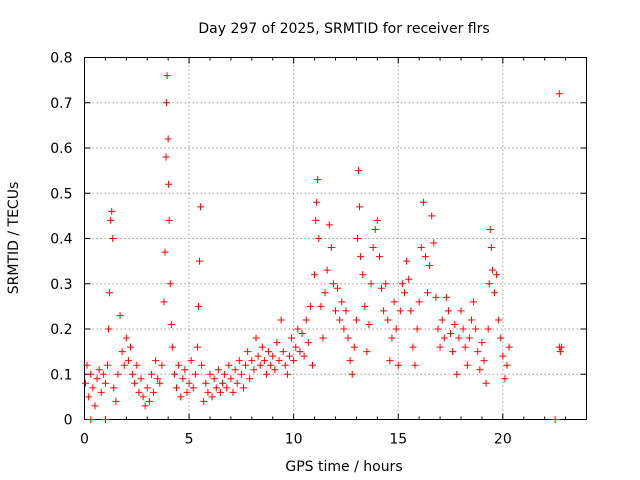 This screenshot has width=640, height=480. What do you see at coordinates (296, 440) in the screenshot?
I see `x-axis-tick-labels: 0 5 10 15 20` at bounding box center [296, 440].